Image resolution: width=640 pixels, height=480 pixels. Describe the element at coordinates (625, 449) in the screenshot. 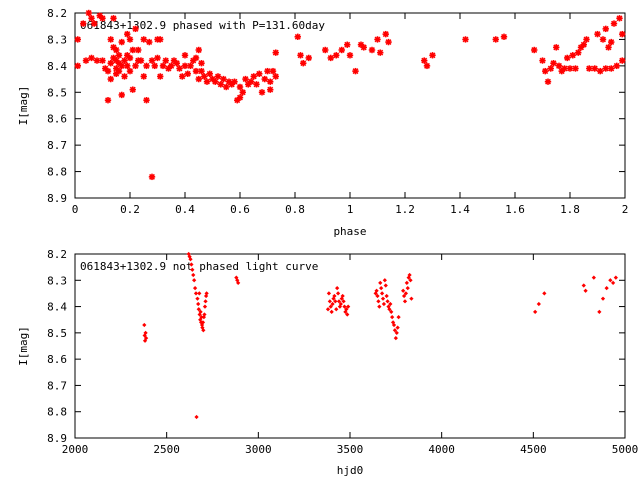

I see `x-tick-label: 5000` at that location.